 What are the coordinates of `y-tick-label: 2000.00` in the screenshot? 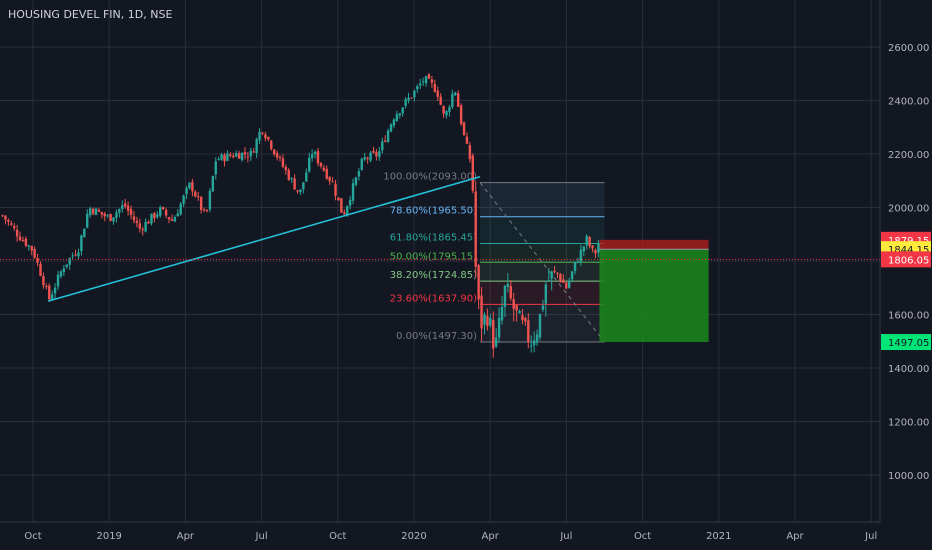 It's located at (908, 209).